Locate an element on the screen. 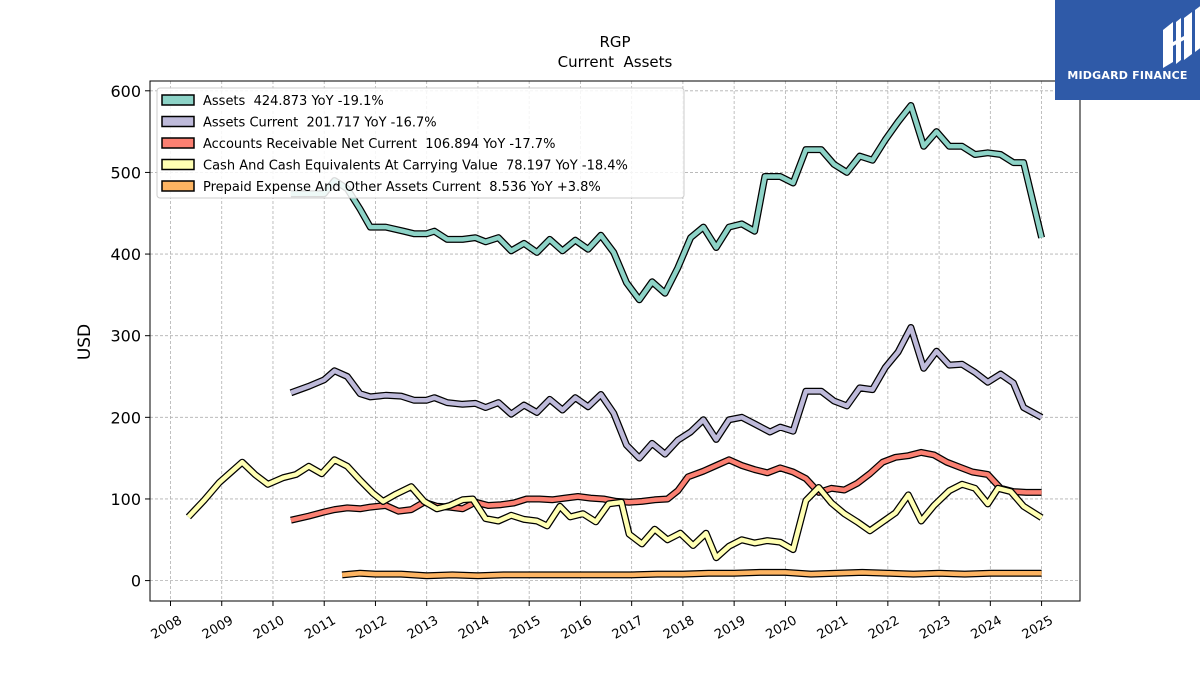 This screenshot has width=1200, height=675. x-tick-label: 2022 is located at coordinates (884, 628).